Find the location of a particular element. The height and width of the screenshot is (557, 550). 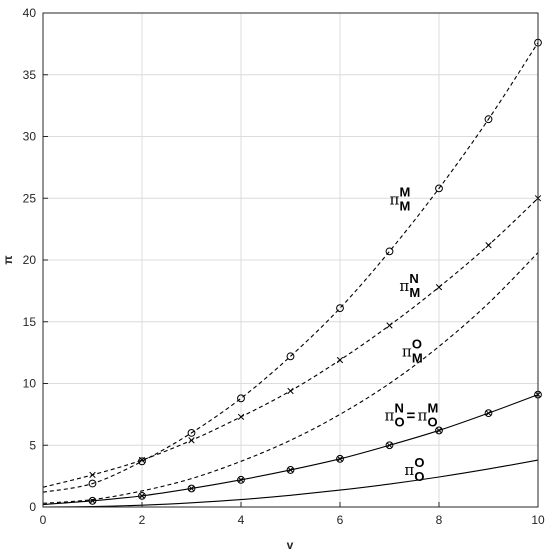

y-tick-label: 15 is located at coordinates (30, 322).